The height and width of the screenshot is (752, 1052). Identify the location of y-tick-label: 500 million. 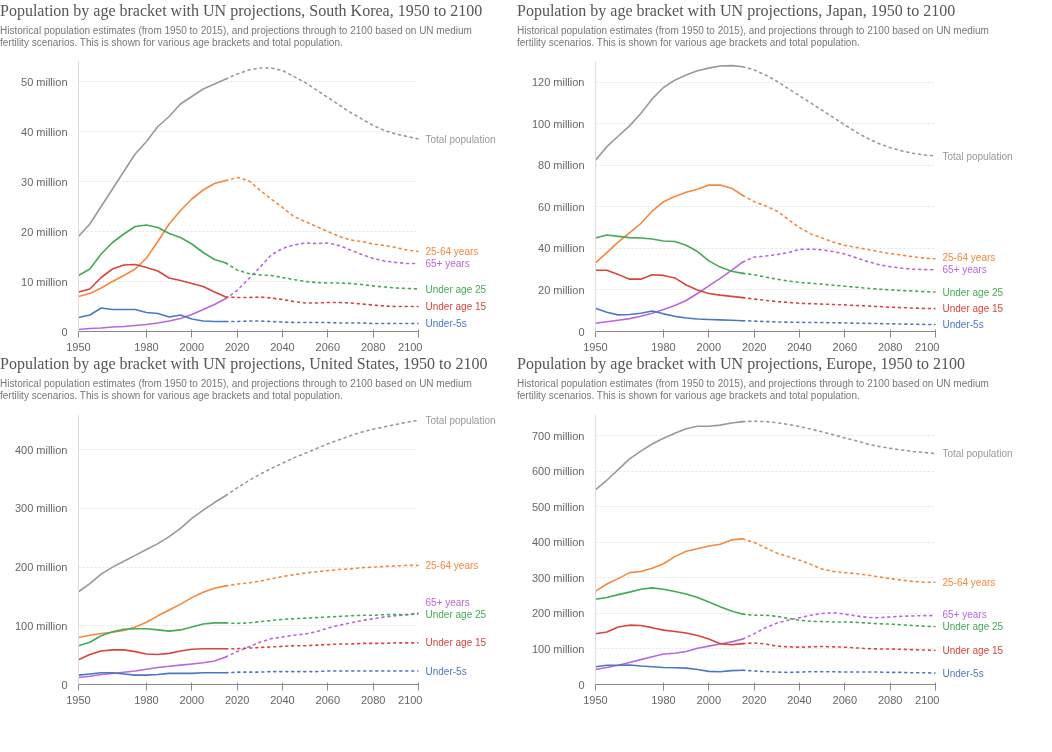
(558, 506).